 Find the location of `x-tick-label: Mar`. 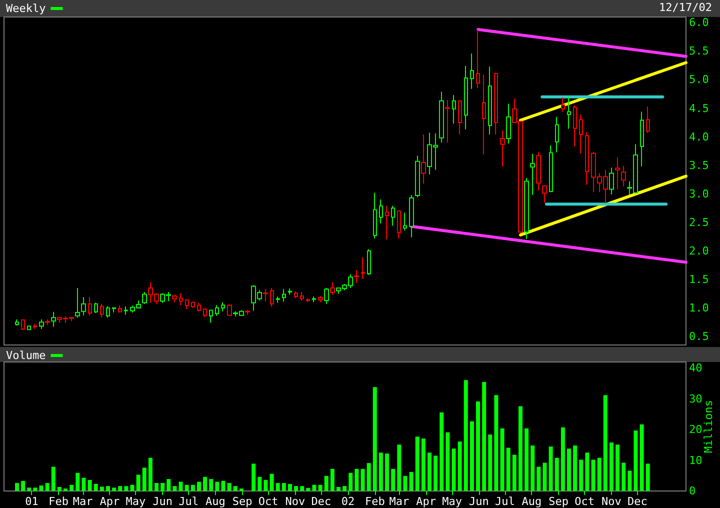

x-tick-label: Mar is located at coordinates (399, 501).